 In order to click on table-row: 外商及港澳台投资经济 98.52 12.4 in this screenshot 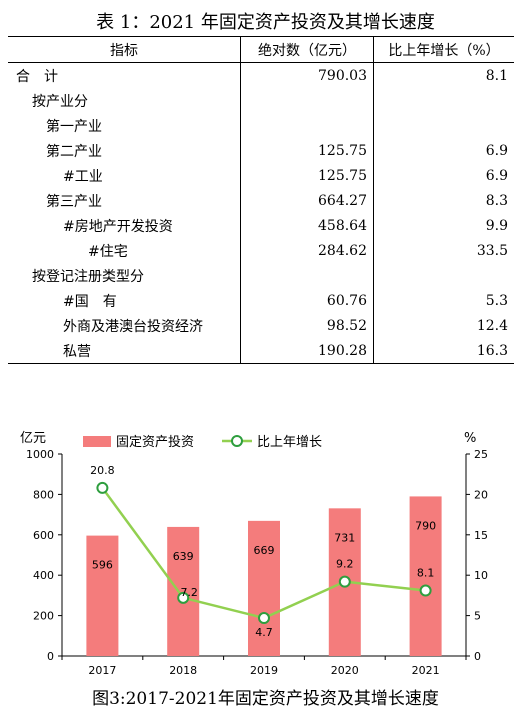, I will do `click(261, 325)`.